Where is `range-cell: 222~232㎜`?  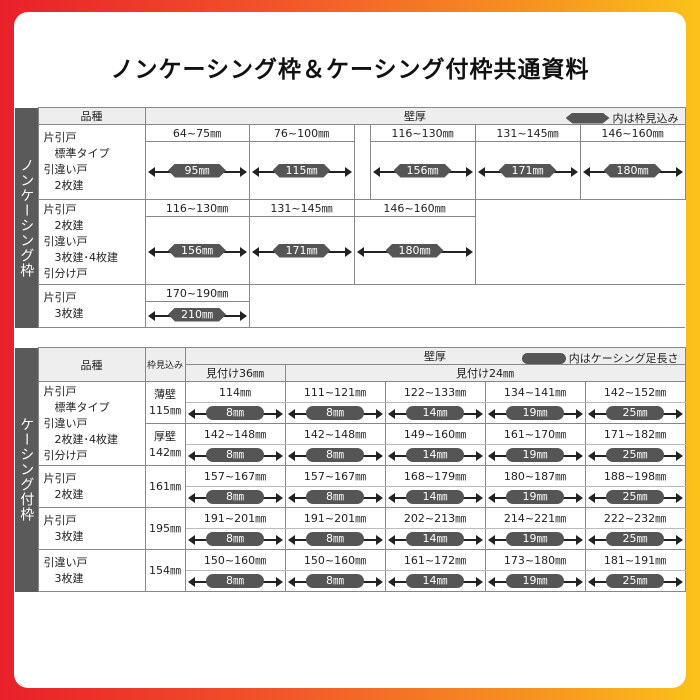
range-cell: 222~232㎜ is located at coordinates (635, 518).